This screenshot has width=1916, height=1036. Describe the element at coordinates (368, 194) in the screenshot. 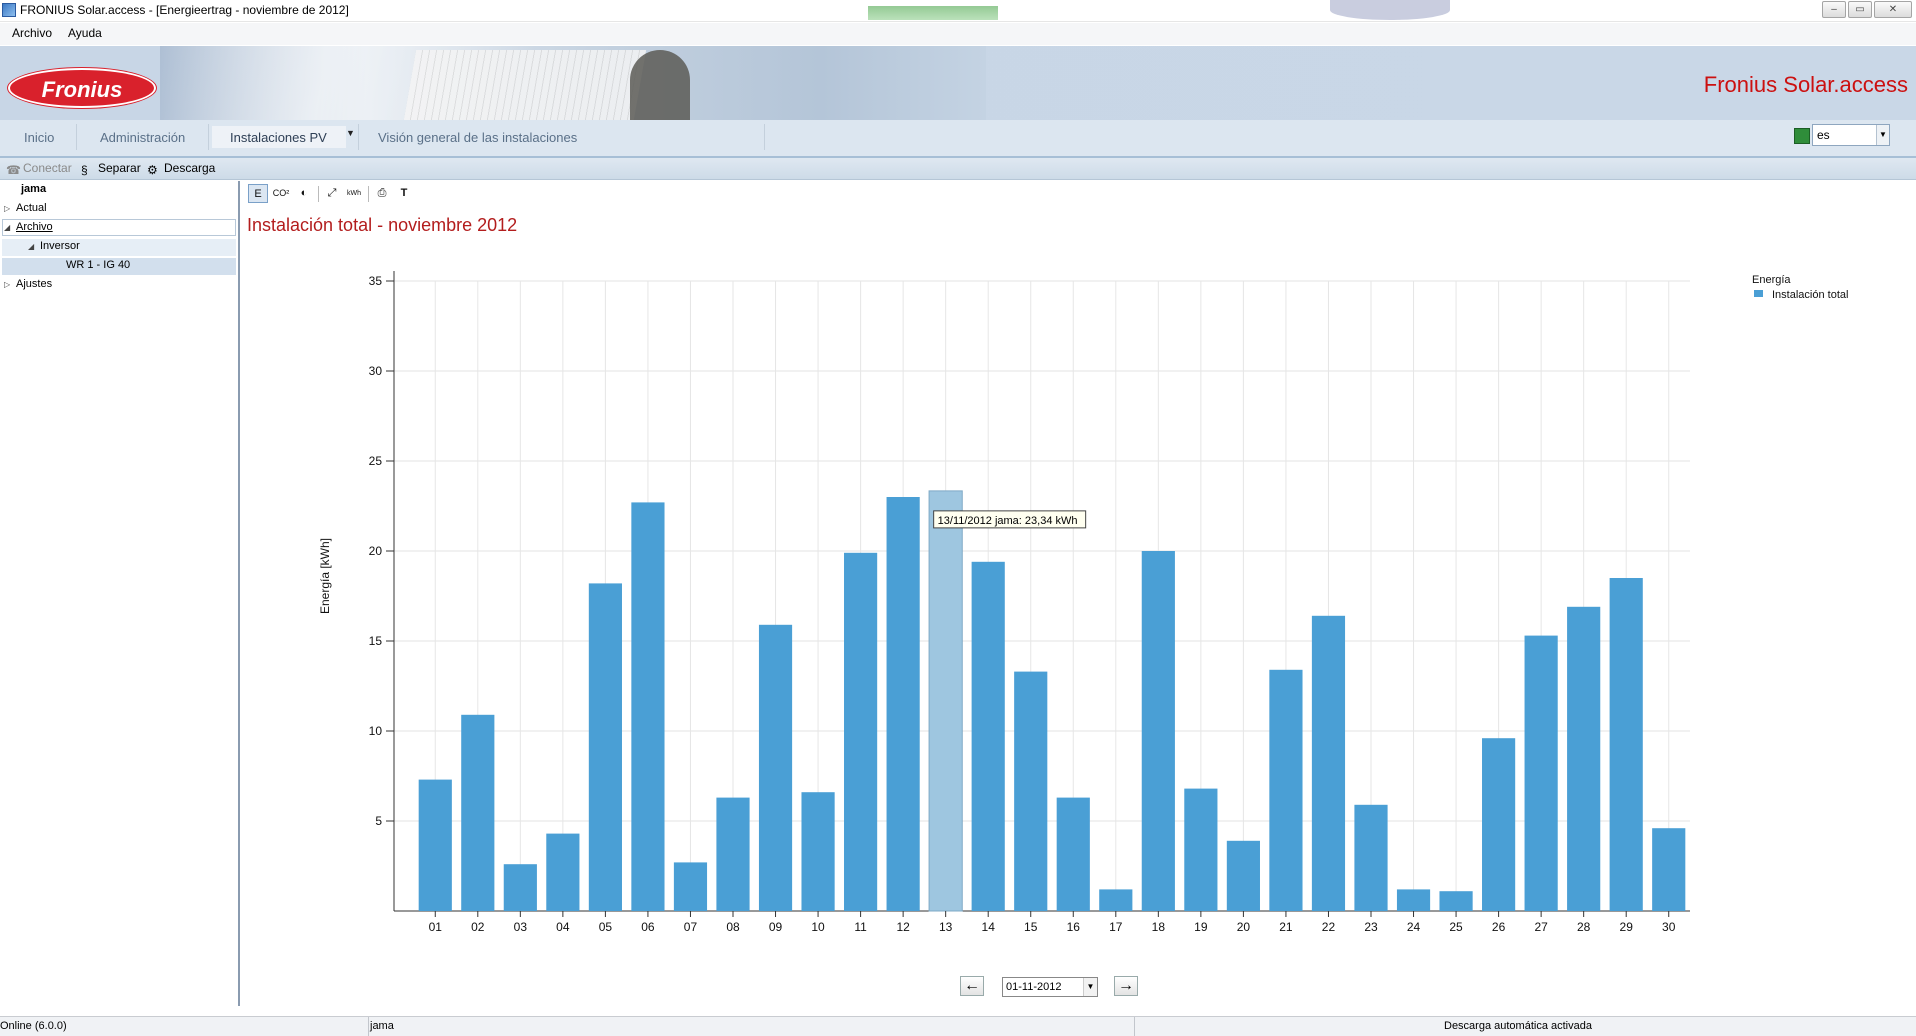

I see `toolbar-separator` at that location.